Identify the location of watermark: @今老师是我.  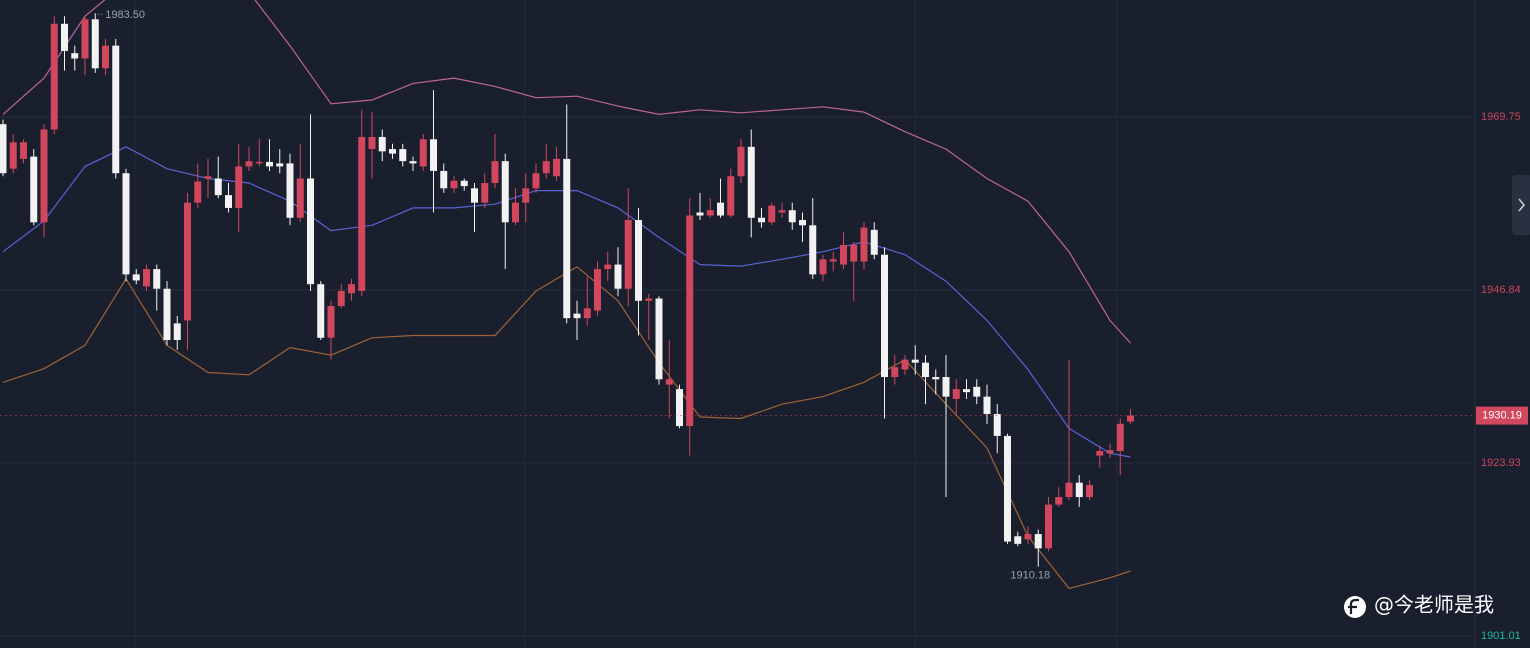
(1419, 605).